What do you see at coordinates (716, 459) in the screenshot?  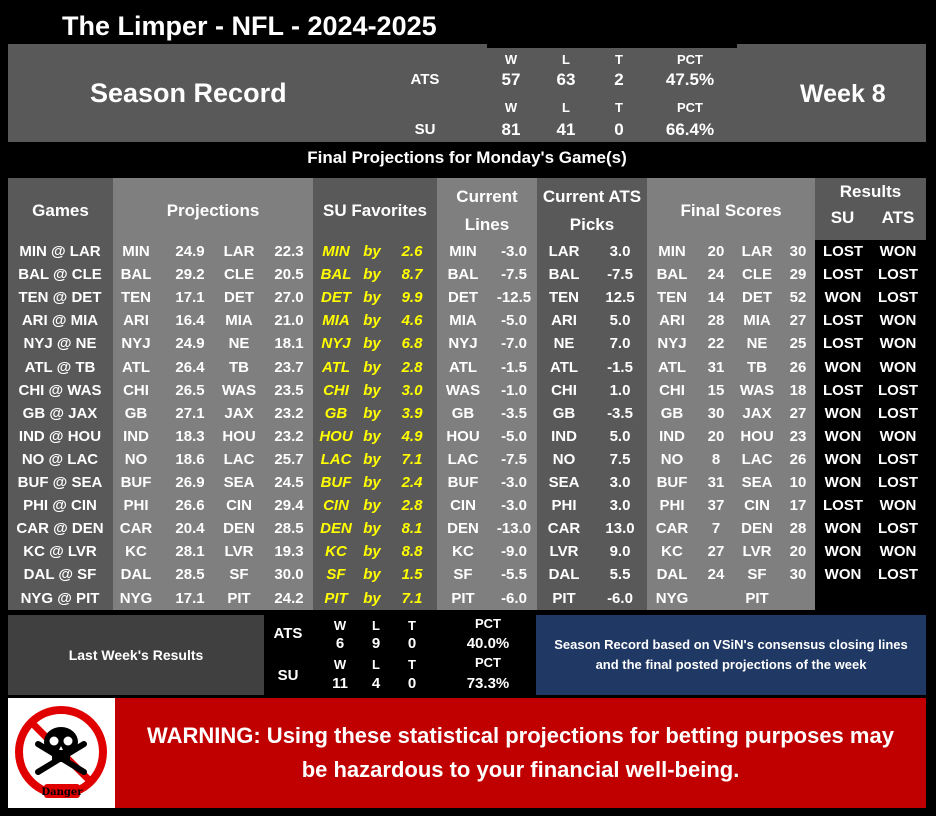 I see `score-away-score: 8` at bounding box center [716, 459].